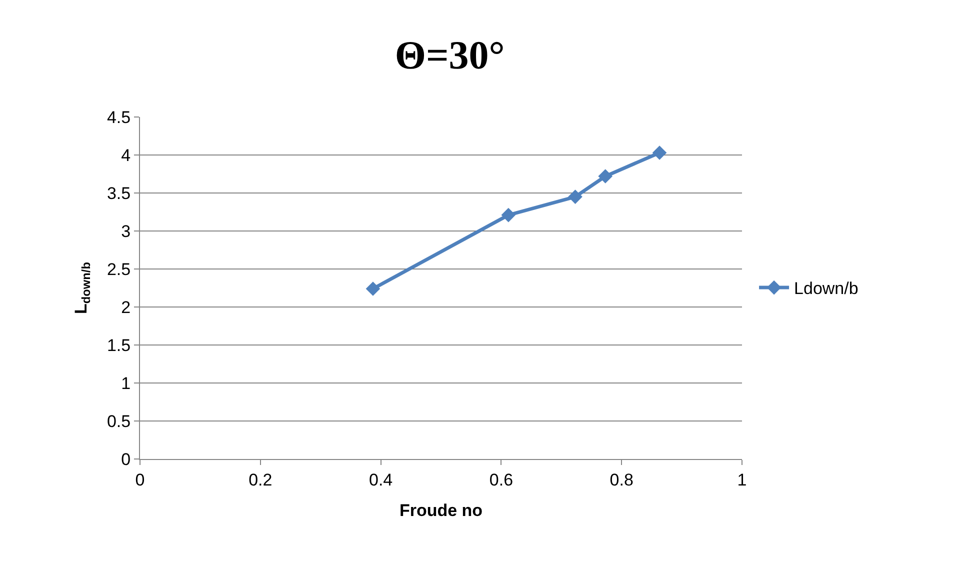 The width and height of the screenshot is (957, 579). Describe the element at coordinates (126, 307) in the screenshot. I see `y-tick-label: 2` at that location.